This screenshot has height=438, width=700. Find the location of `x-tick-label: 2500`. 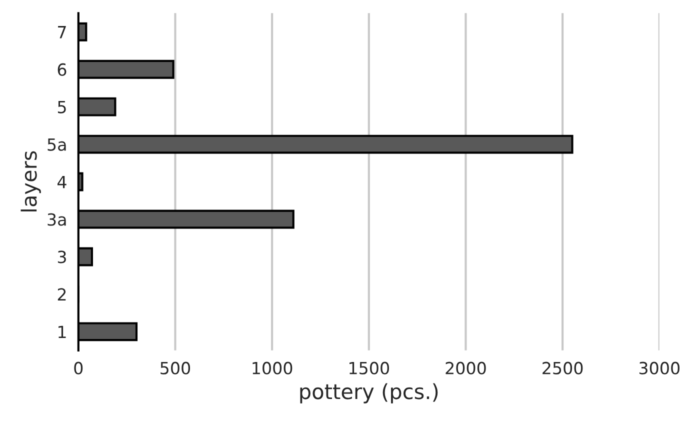

x-tick-label: 2500 is located at coordinates (562, 368).